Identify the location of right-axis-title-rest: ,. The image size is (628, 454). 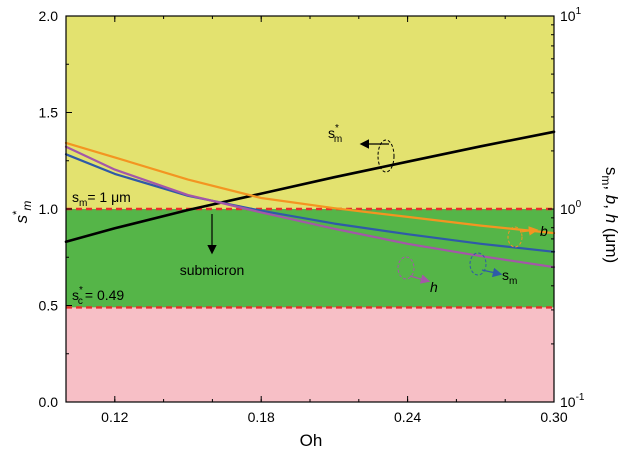
(611, 189).